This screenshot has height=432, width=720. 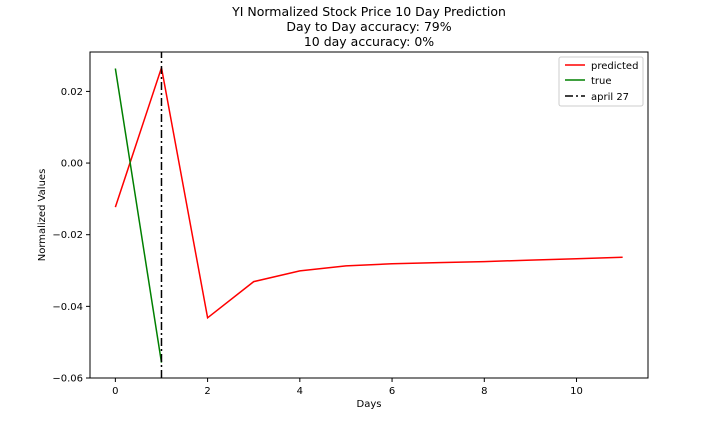 I want to click on chart-title-line-3: 10 day accuracy: 0%, so click(x=369, y=41).